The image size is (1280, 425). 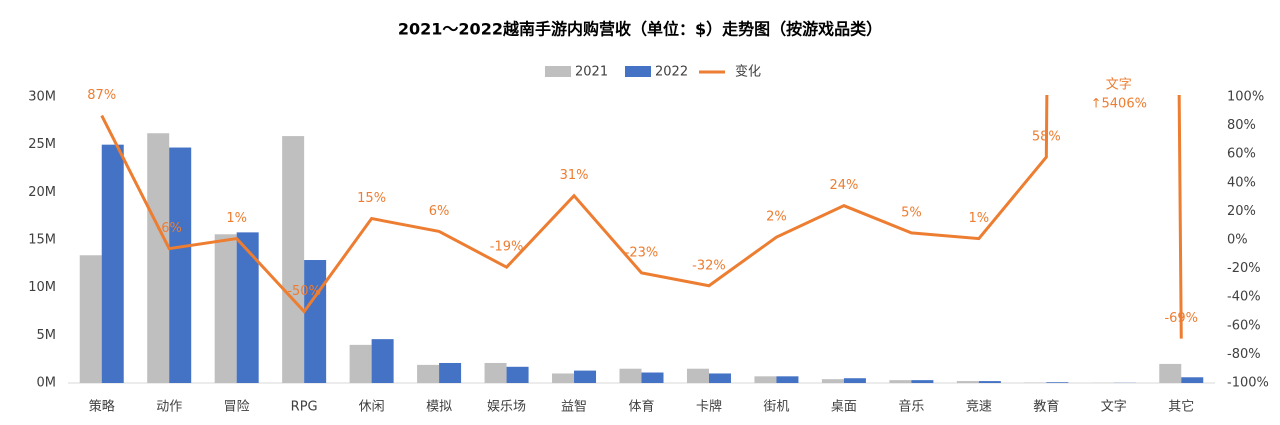 What do you see at coordinates (1181, 318) in the screenshot?
I see `data-label: -69%` at bounding box center [1181, 318].